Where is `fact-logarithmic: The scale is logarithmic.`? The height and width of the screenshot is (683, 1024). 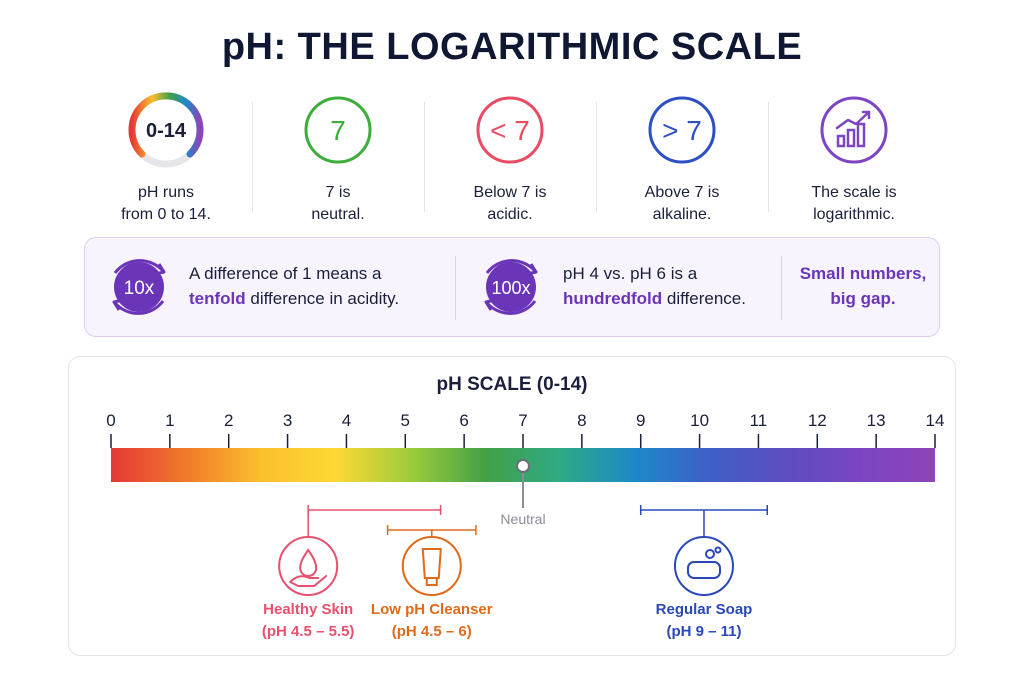 fact-logarithmic: The scale is logarithmic. is located at coordinates (854, 158).